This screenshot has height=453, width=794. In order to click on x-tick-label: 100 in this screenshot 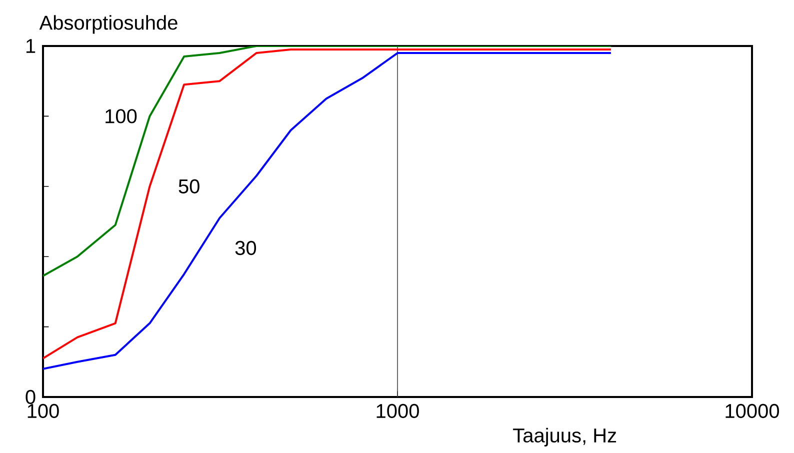, I will do `click(43, 411)`.